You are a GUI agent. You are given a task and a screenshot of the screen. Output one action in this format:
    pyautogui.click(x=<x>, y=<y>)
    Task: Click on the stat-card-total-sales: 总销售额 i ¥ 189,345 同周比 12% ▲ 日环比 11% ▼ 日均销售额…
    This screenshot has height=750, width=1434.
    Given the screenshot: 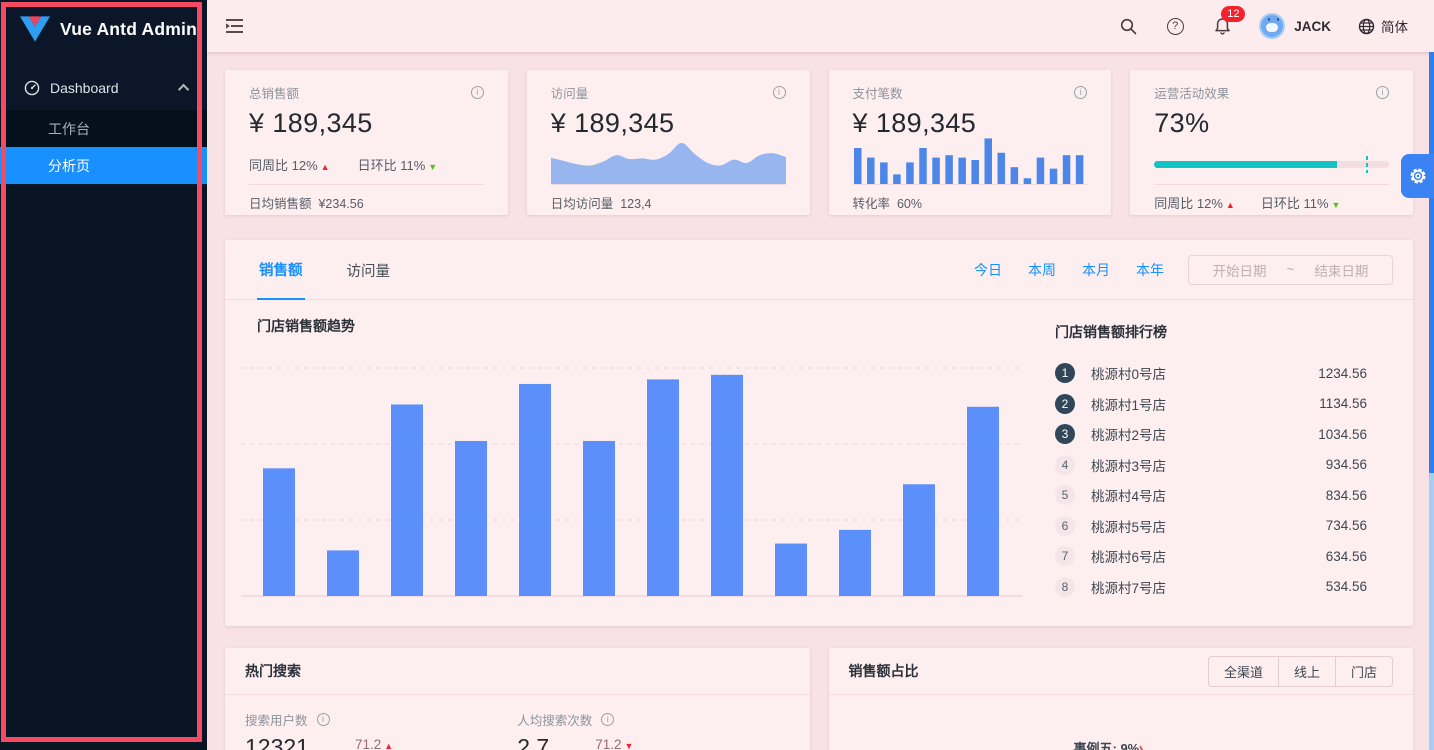 What is the action you would take?
    pyautogui.click(x=366, y=142)
    